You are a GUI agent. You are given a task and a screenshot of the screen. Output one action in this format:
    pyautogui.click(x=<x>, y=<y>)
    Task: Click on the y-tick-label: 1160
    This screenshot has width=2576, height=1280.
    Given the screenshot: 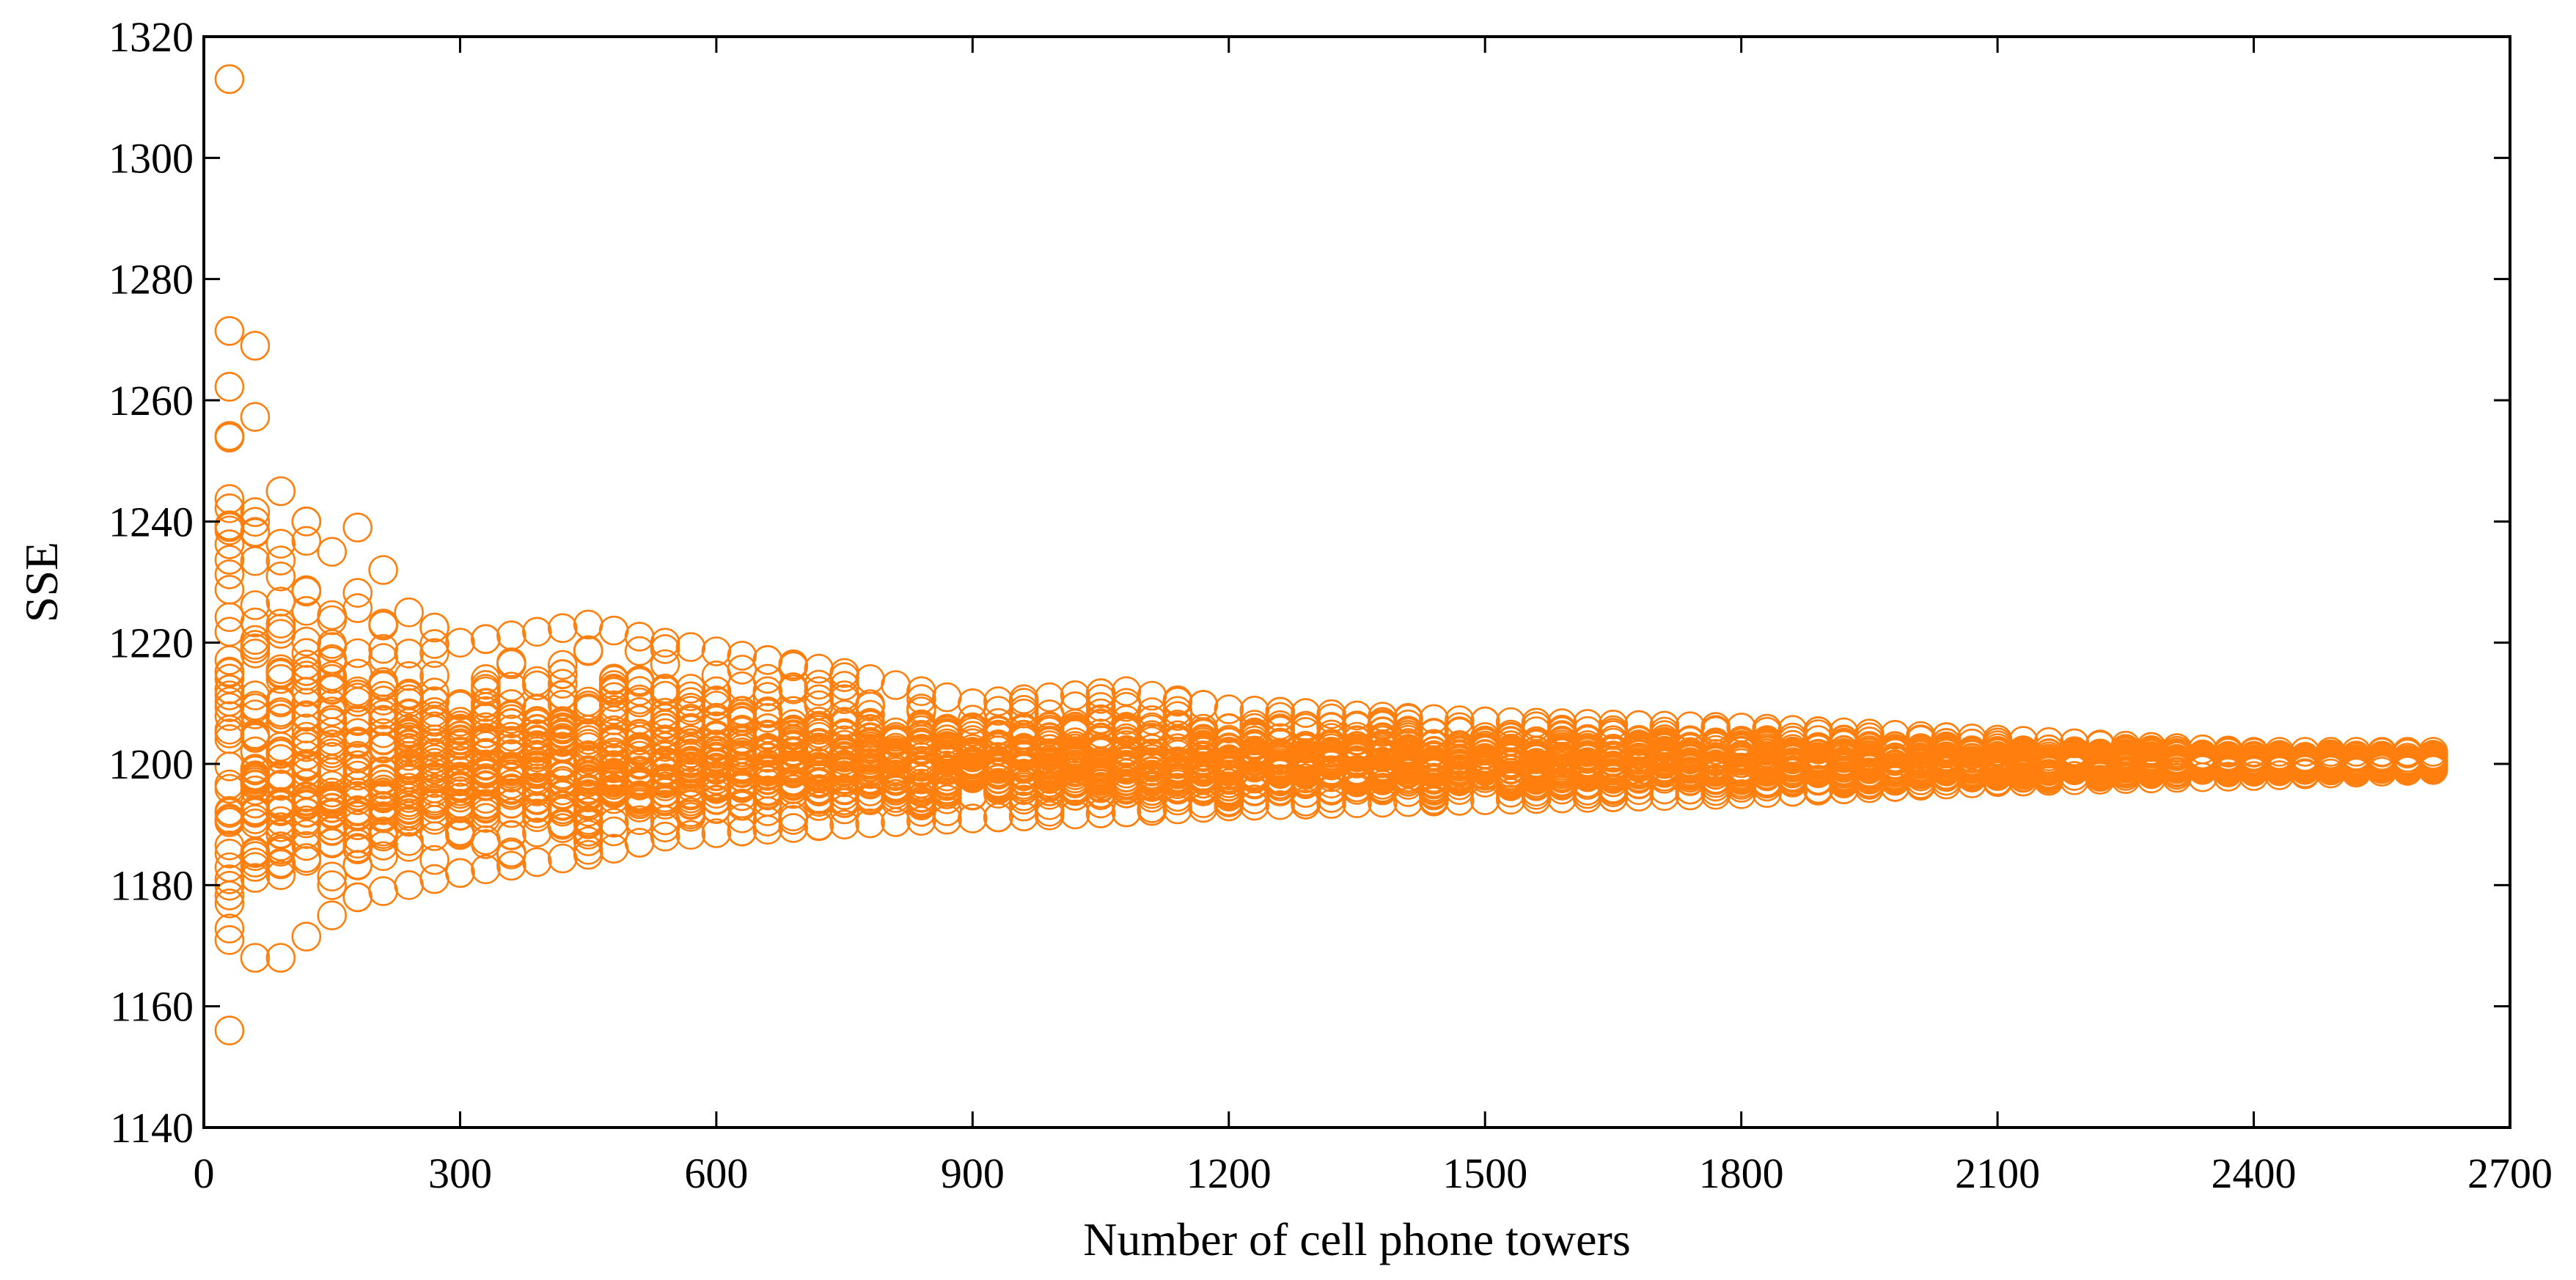 What is the action you would take?
    pyautogui.click(x=152, y=1007)
    